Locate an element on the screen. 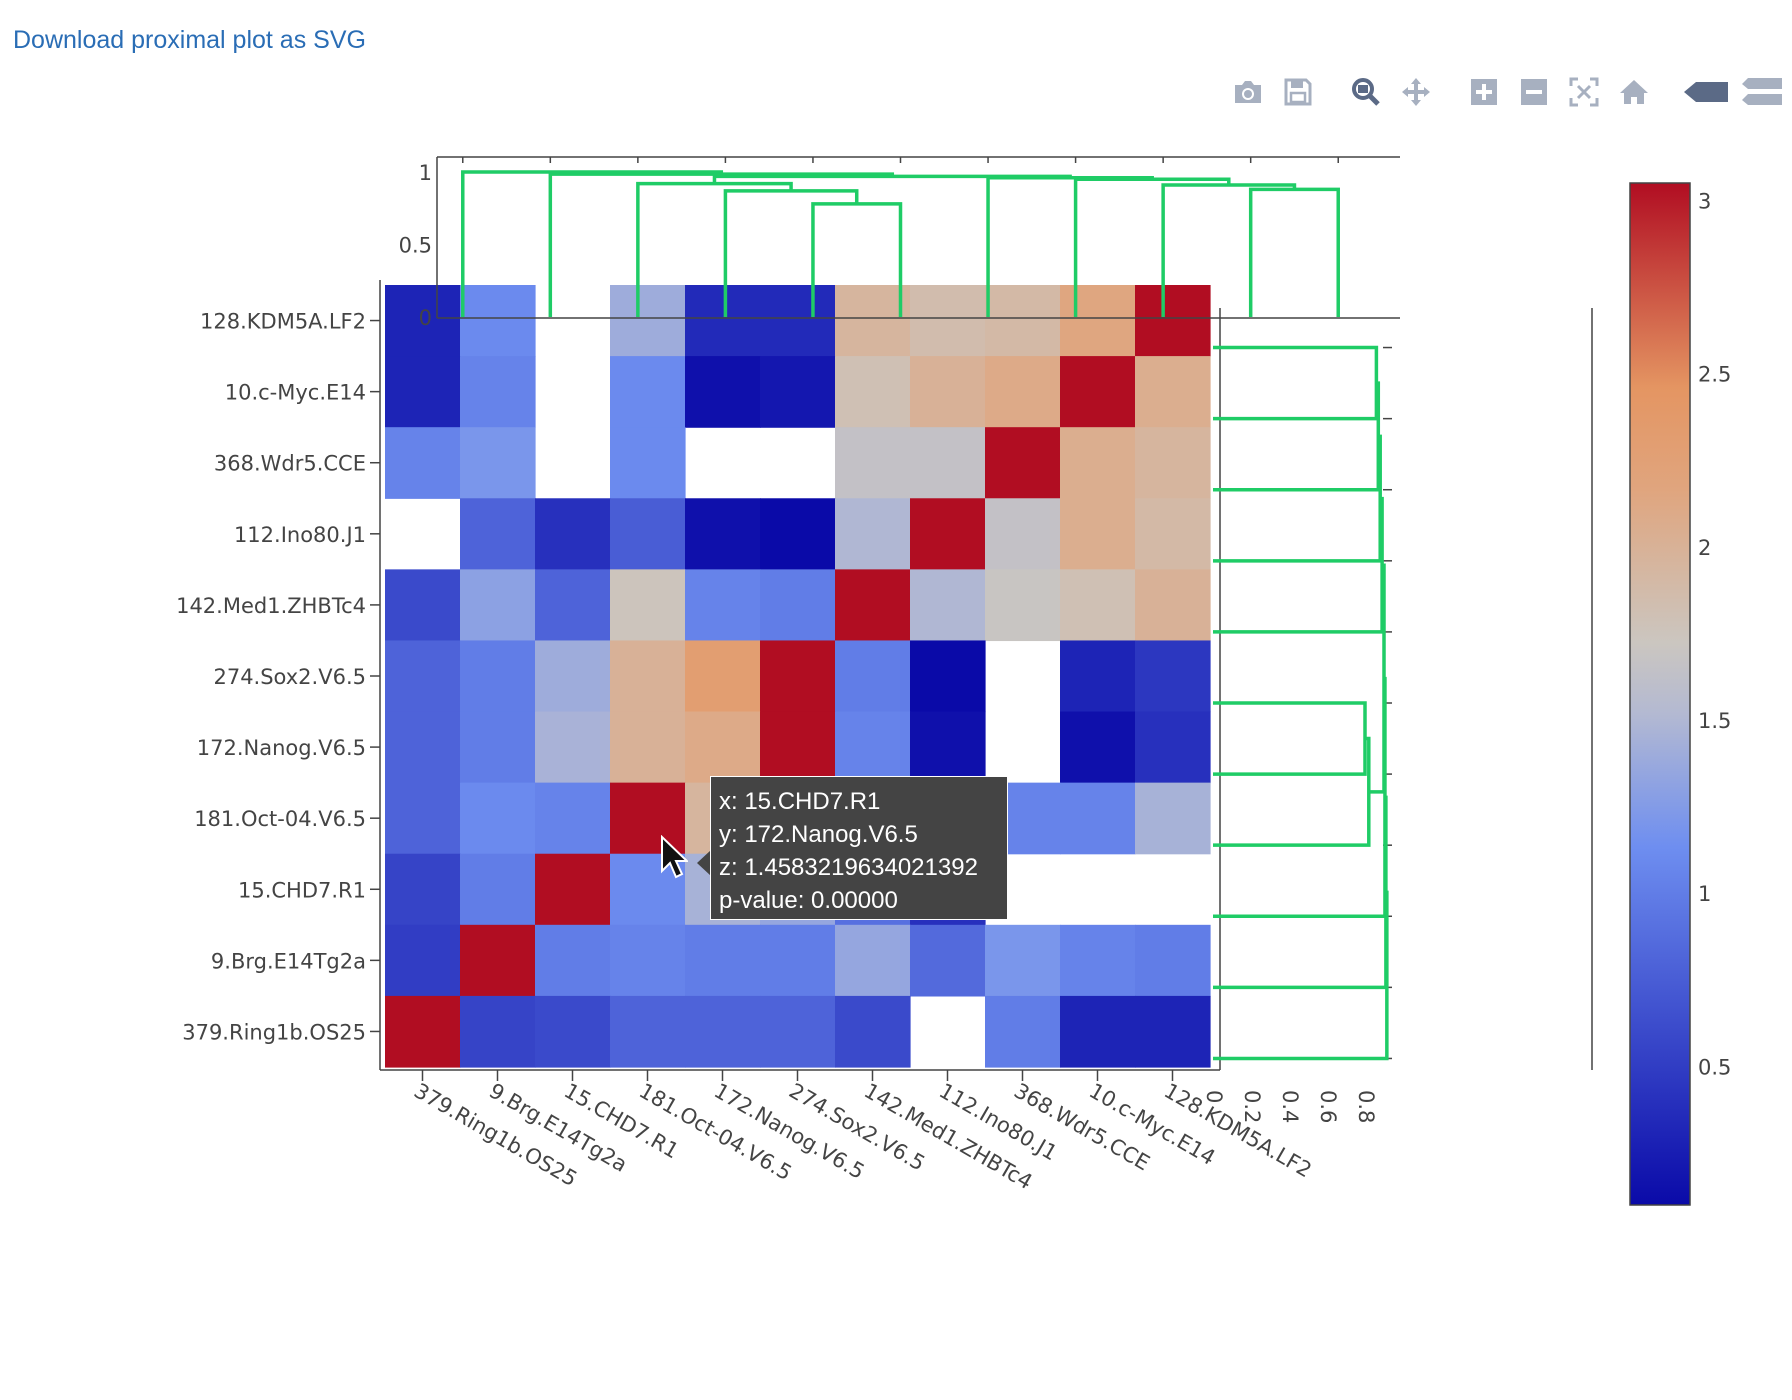 This screenshot has width=1792, height=1400. right-dendro-tick-label: 0 is located at coordinates (1214, 1096).